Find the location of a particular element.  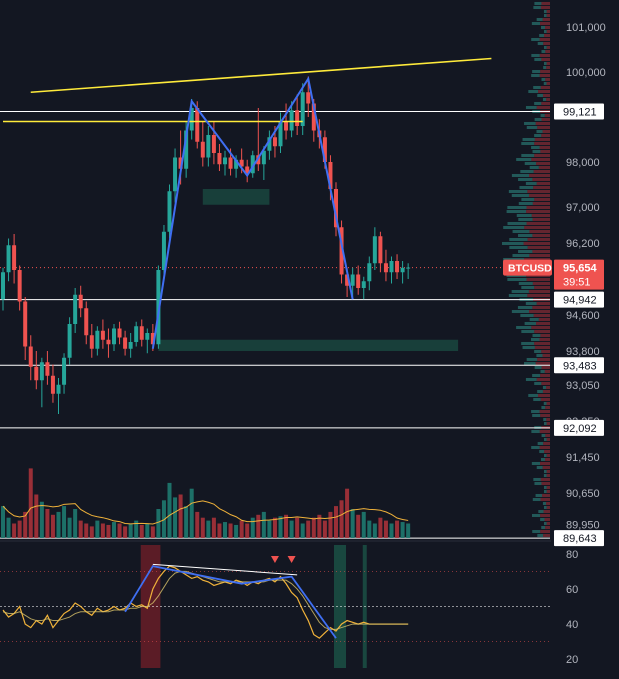

price-tick-label: 89,950 is located at coordinates (583, 525).